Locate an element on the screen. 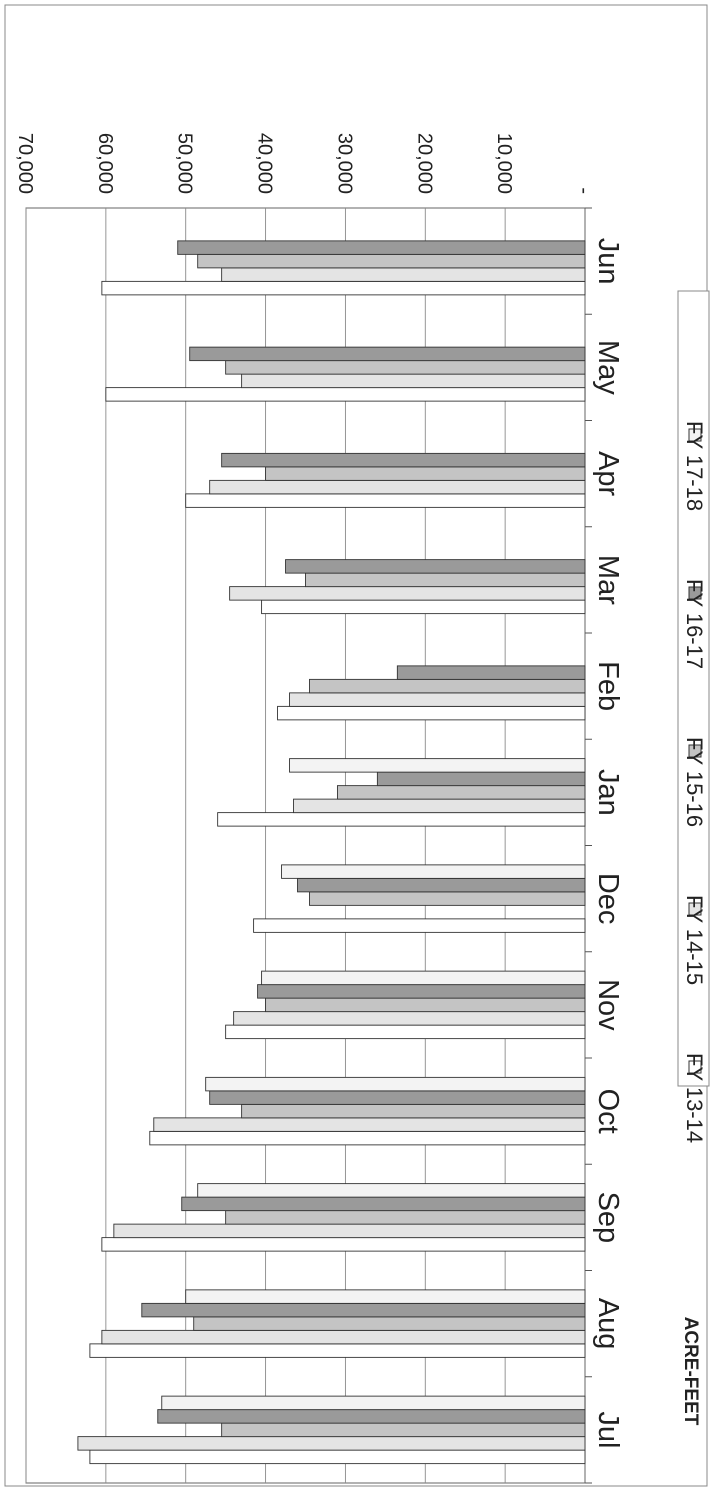 The width and height of the screenshot is (712, 1496). x-tick-label: Nov is located at coordinates (608, 1005).